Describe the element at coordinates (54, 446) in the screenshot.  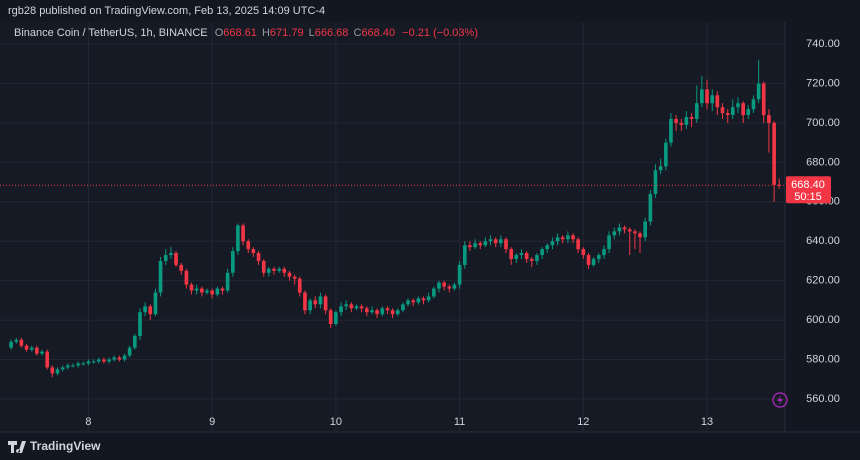
I see `brand-logo: TradingView` at that location.